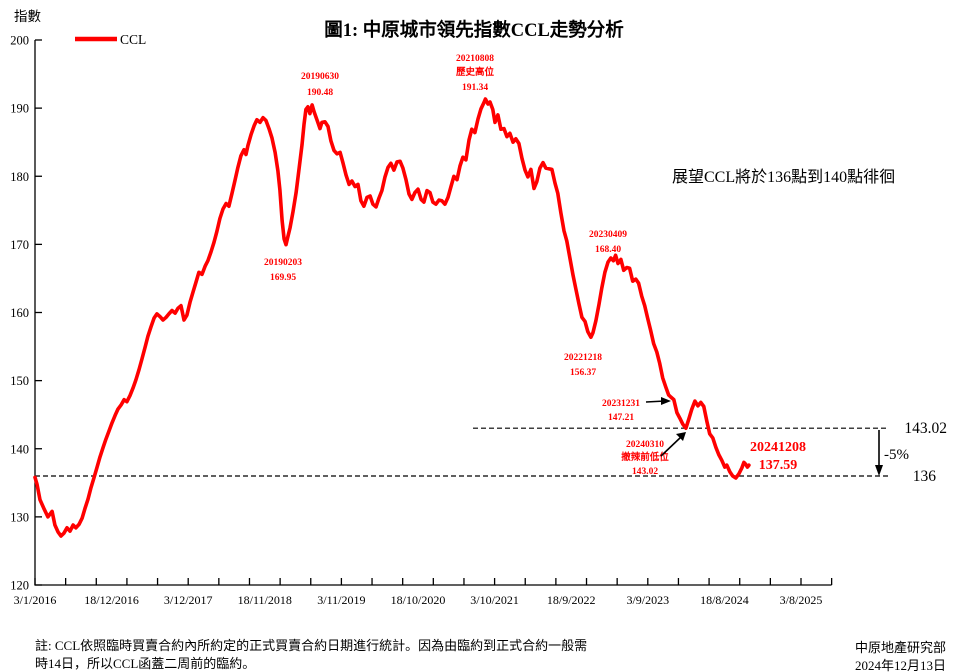 The image size is (964, 672). What do you see at coordinates (133, 39) in the screenshot?
I see `legend-label: CCL` at bounding box center [133, 39].